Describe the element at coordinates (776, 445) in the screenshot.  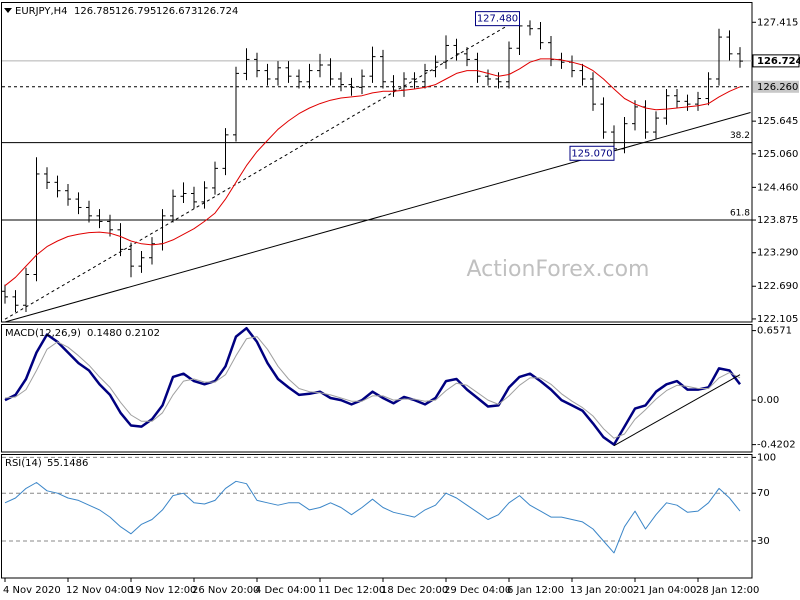
I see `y-tick-label: -0.4202` at that location.